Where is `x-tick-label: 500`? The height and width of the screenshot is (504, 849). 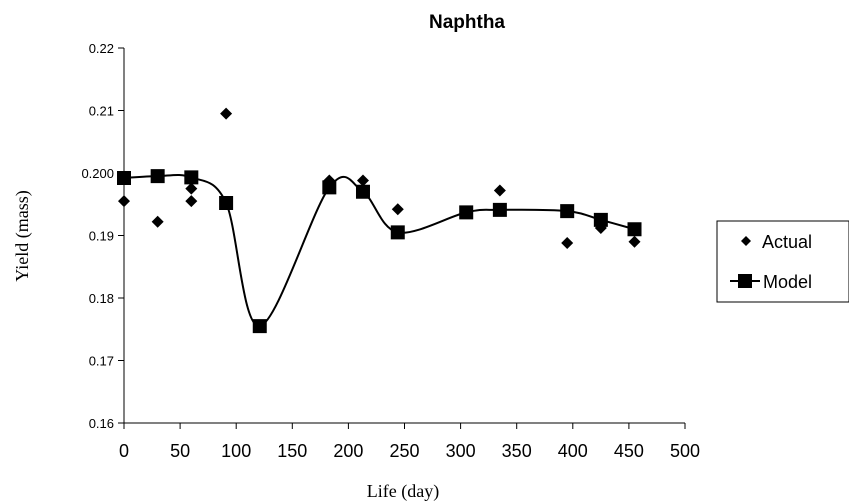
x-tick-label: 500 is located at coordinates (685, 451).